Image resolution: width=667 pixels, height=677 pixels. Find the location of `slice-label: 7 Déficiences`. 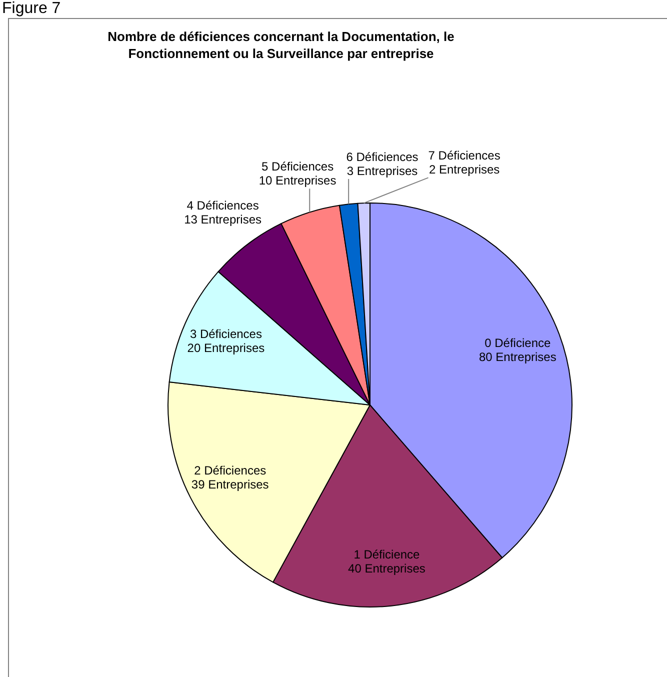

slice-label: 7 Déficiences is located at coordinates (464, 155).